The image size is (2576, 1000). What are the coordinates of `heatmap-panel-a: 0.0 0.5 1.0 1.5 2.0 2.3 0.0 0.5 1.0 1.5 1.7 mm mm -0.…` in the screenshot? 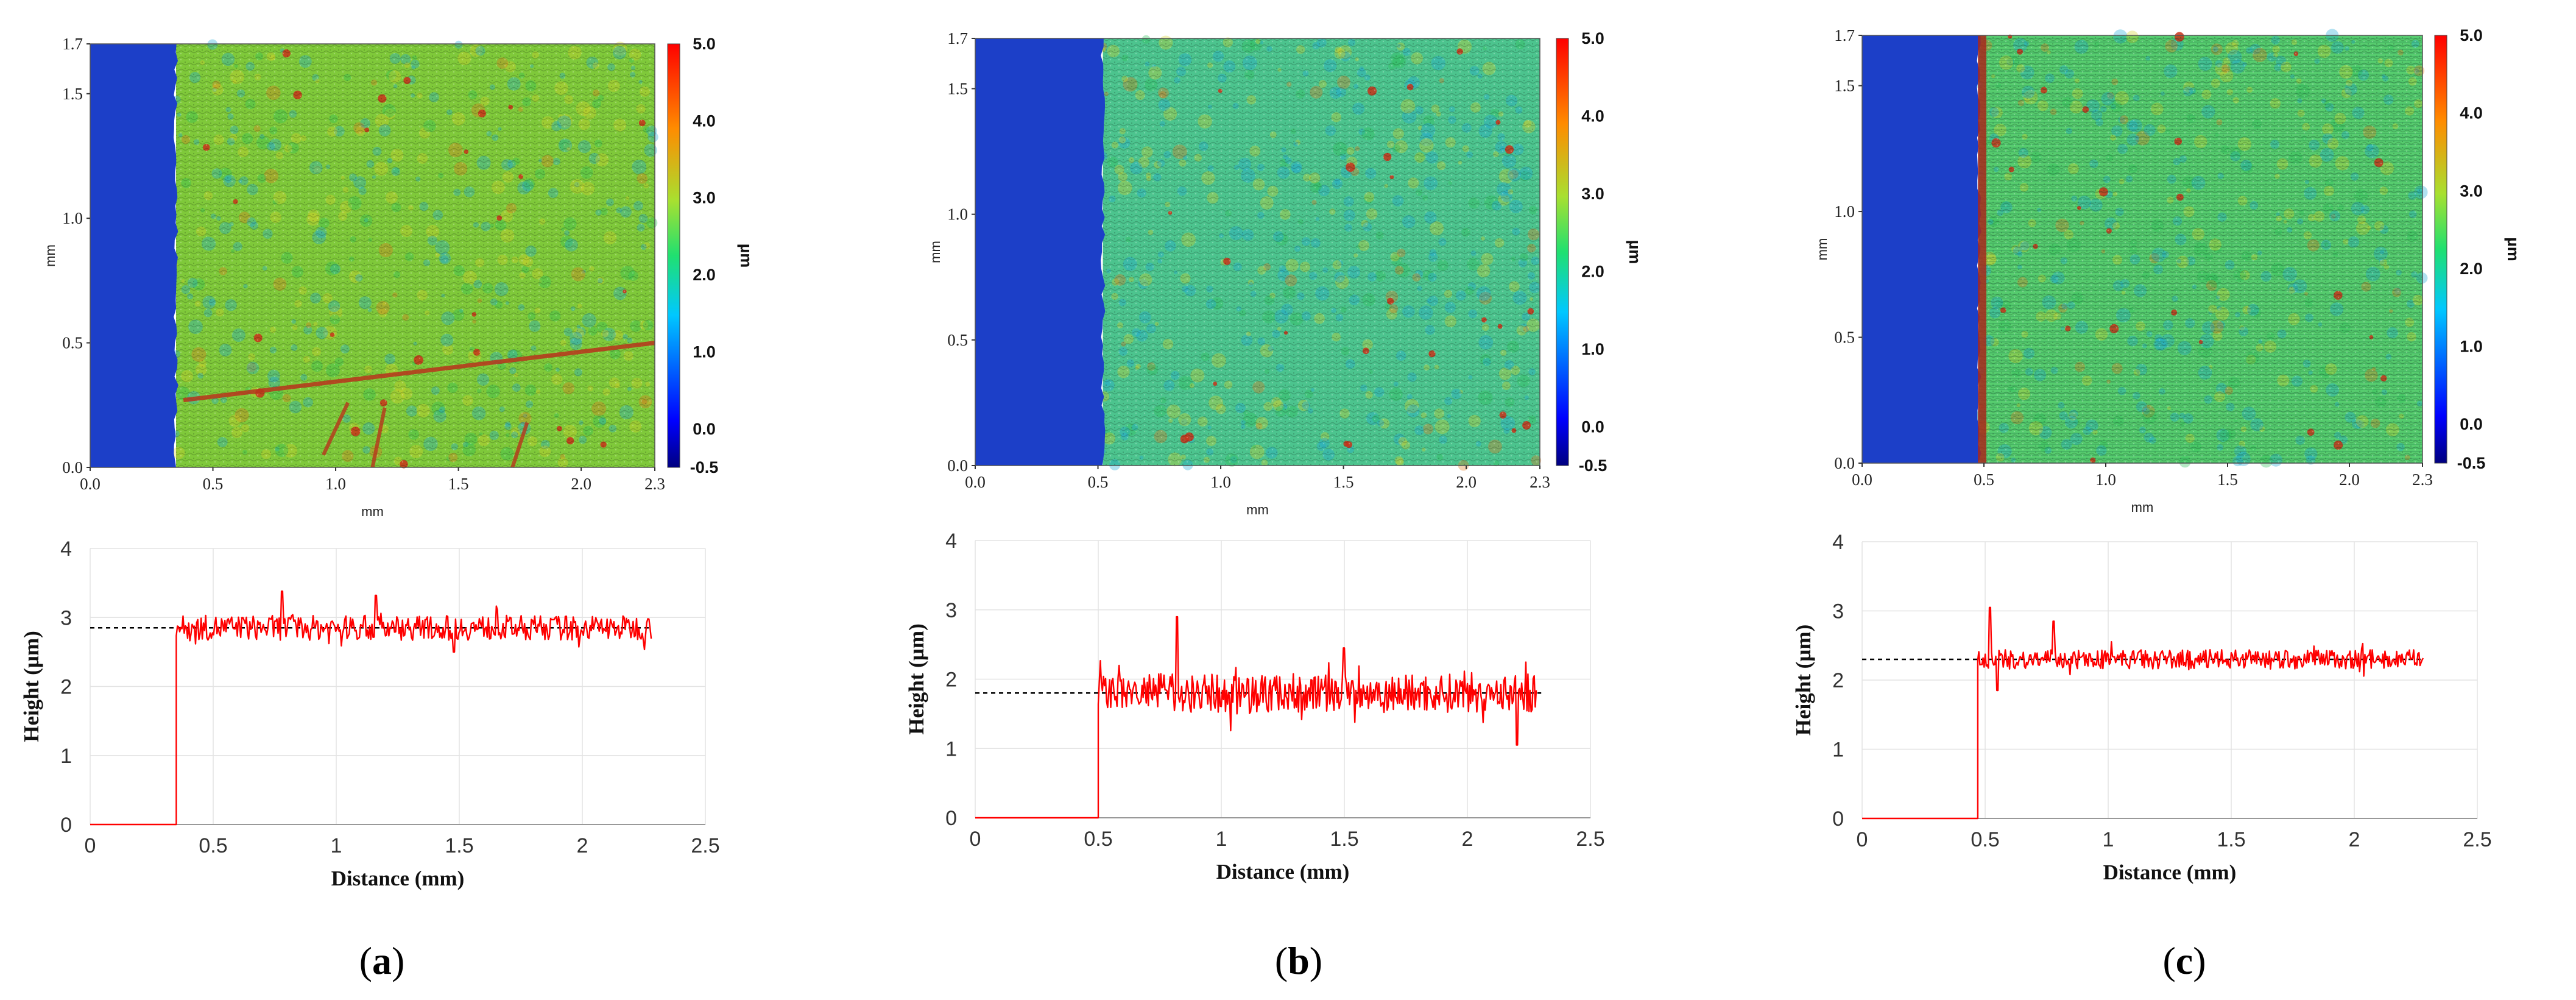 It's located at (399, 277).